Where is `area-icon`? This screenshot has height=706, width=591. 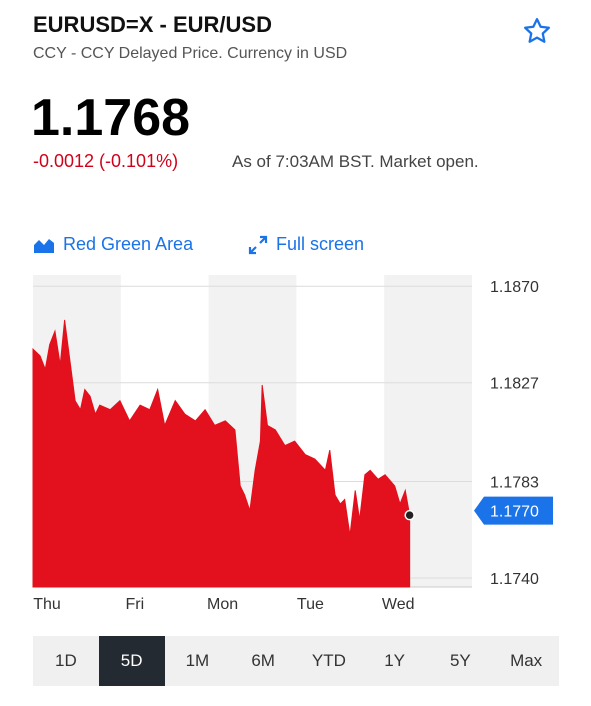 area-icon is located at coordinates (44, 246).